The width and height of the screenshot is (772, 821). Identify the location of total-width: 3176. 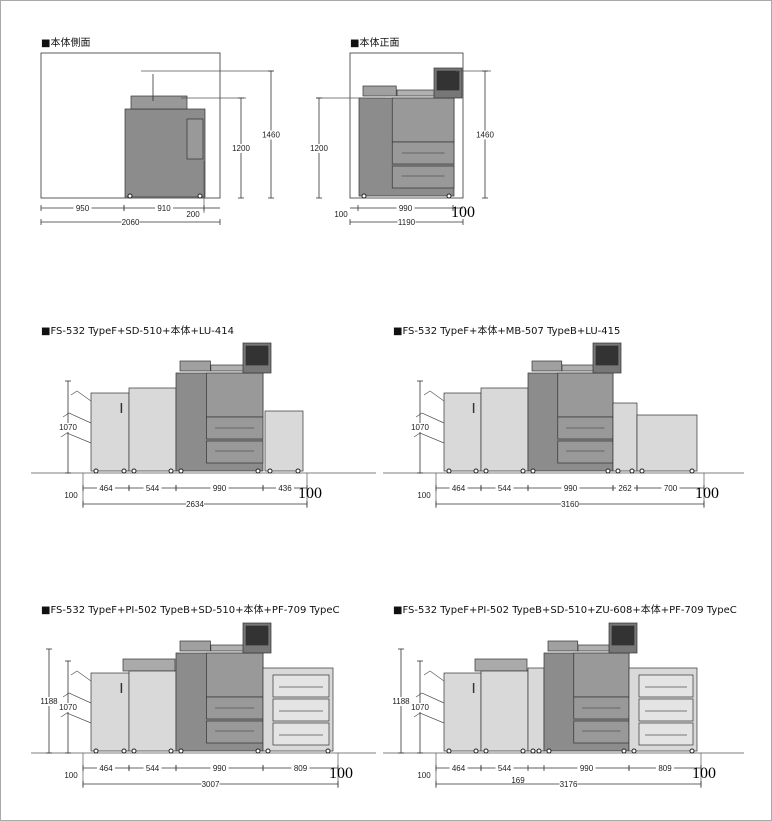
(569, 784).